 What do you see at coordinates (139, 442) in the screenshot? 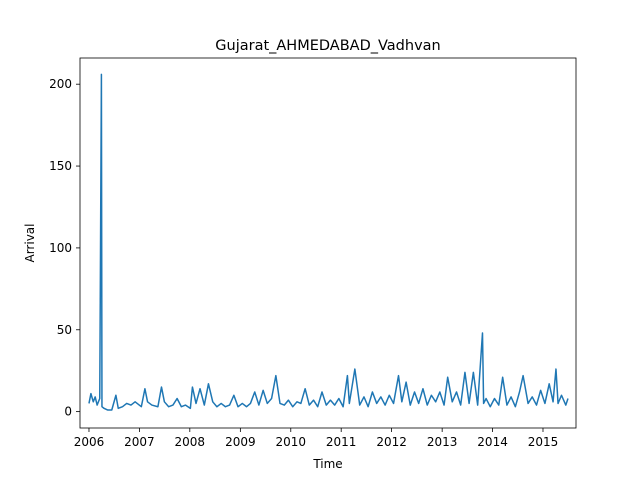
I see `x-tick-label: 2007` at bounding box center [139, 442].